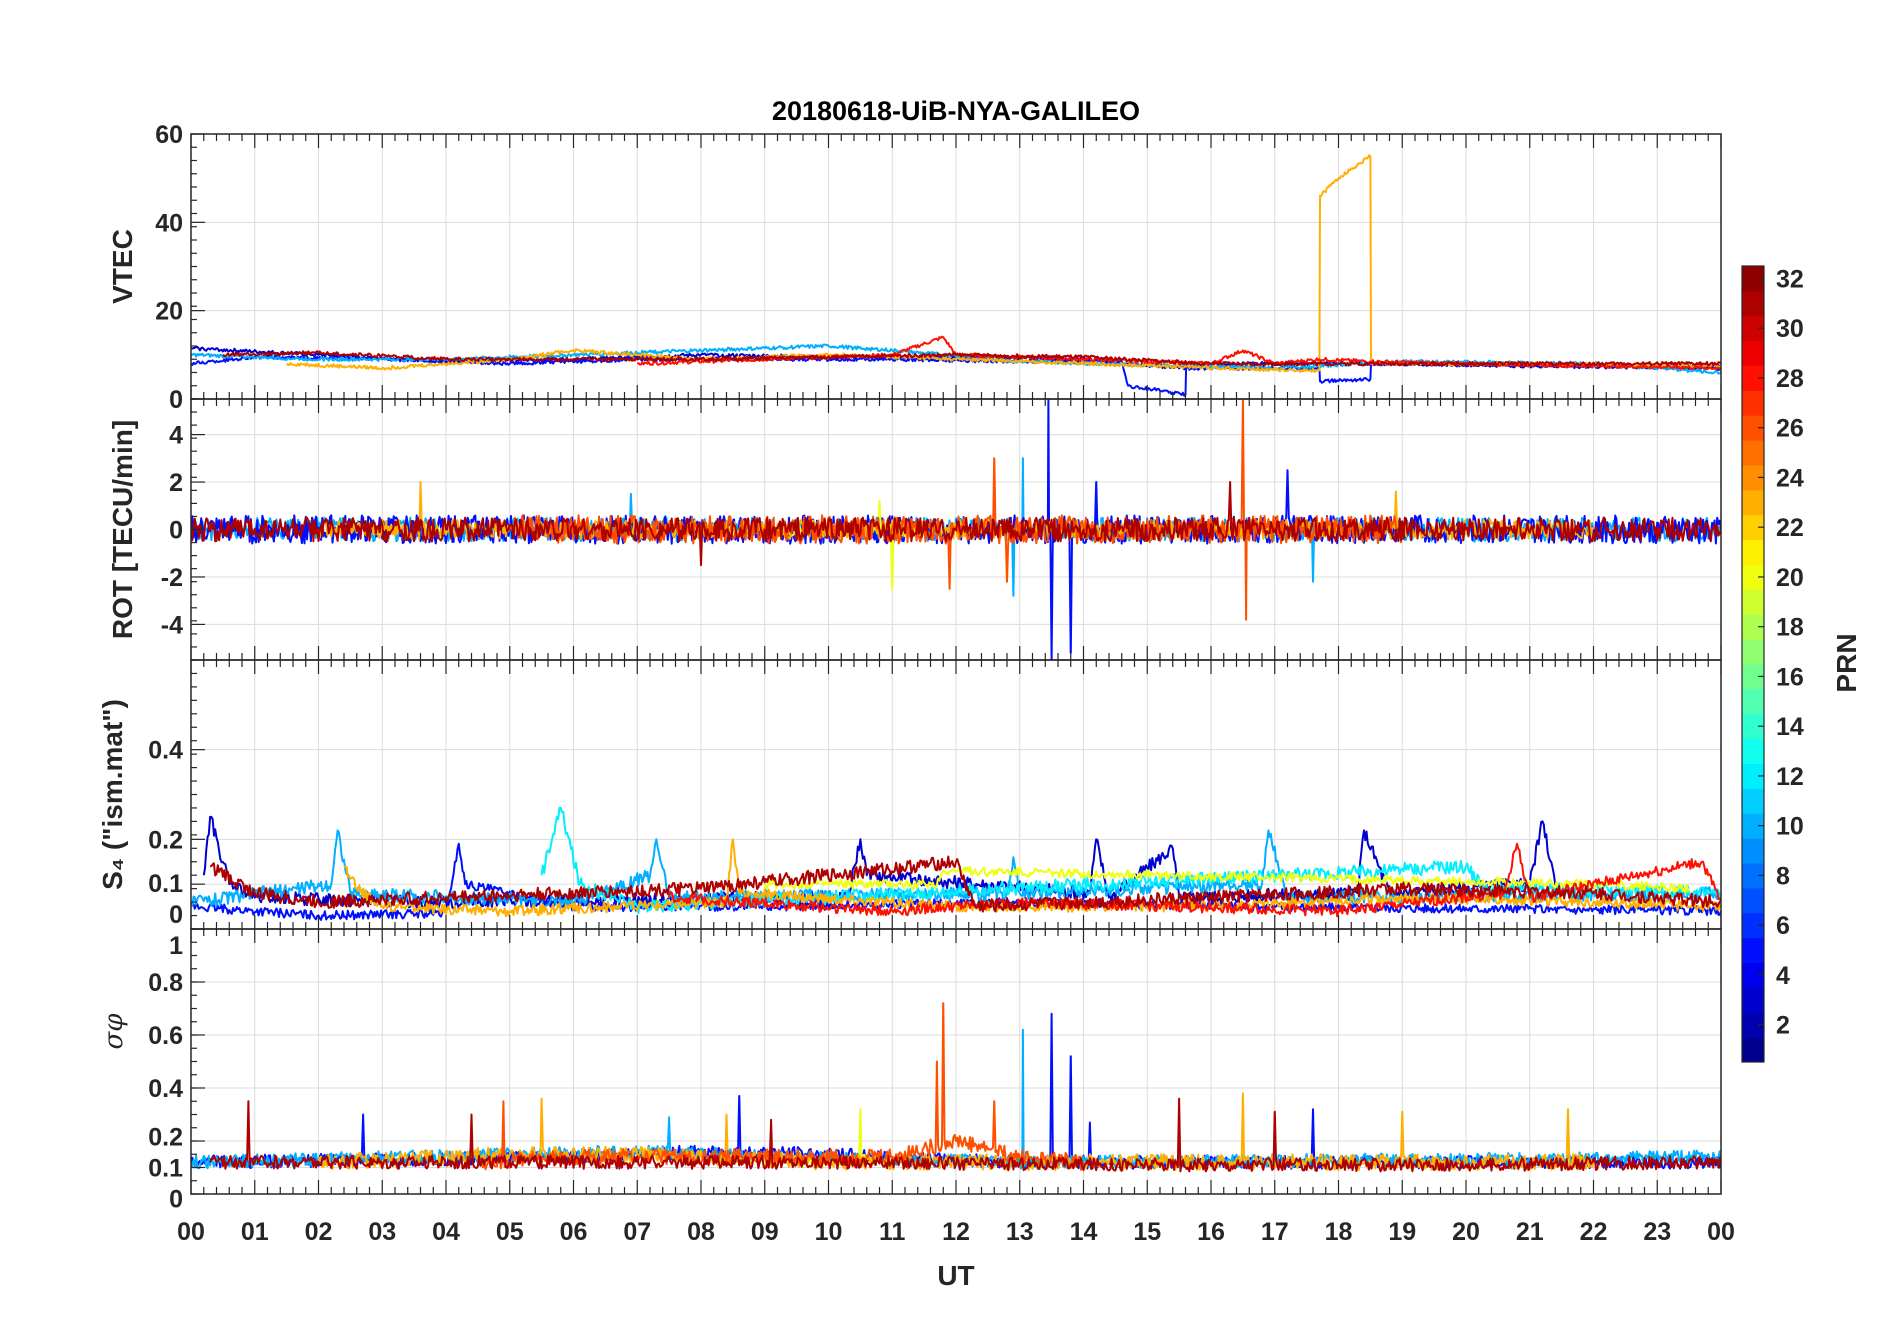 The width and height of the screenshot is (1902, 1330). What do you see at coordinates (892, 1232) in the screenshot?
I see `x-tick-label: 11` at bounding box center [892, 1232].